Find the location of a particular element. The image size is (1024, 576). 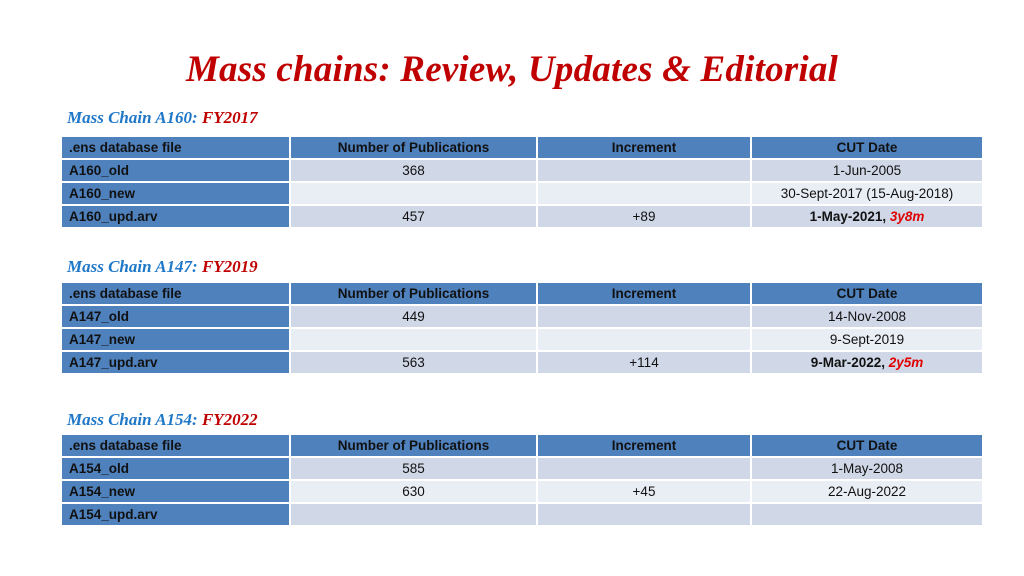

table-row: A147_upd.arv 563 +114 9-Mar-2022, 2y5m is located at coordinates (522, 362).